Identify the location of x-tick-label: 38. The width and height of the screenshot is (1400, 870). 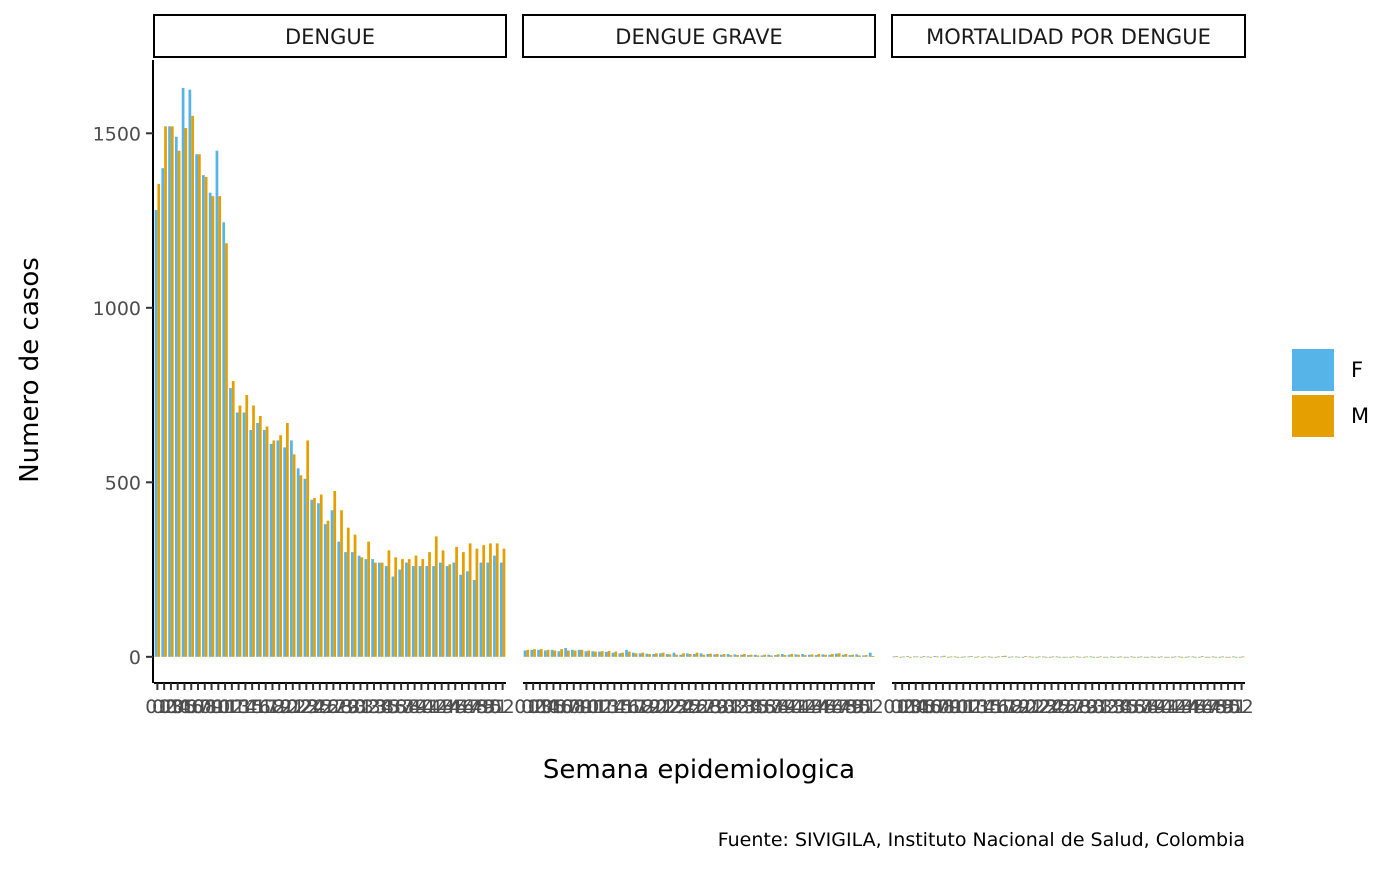
(408, 707).